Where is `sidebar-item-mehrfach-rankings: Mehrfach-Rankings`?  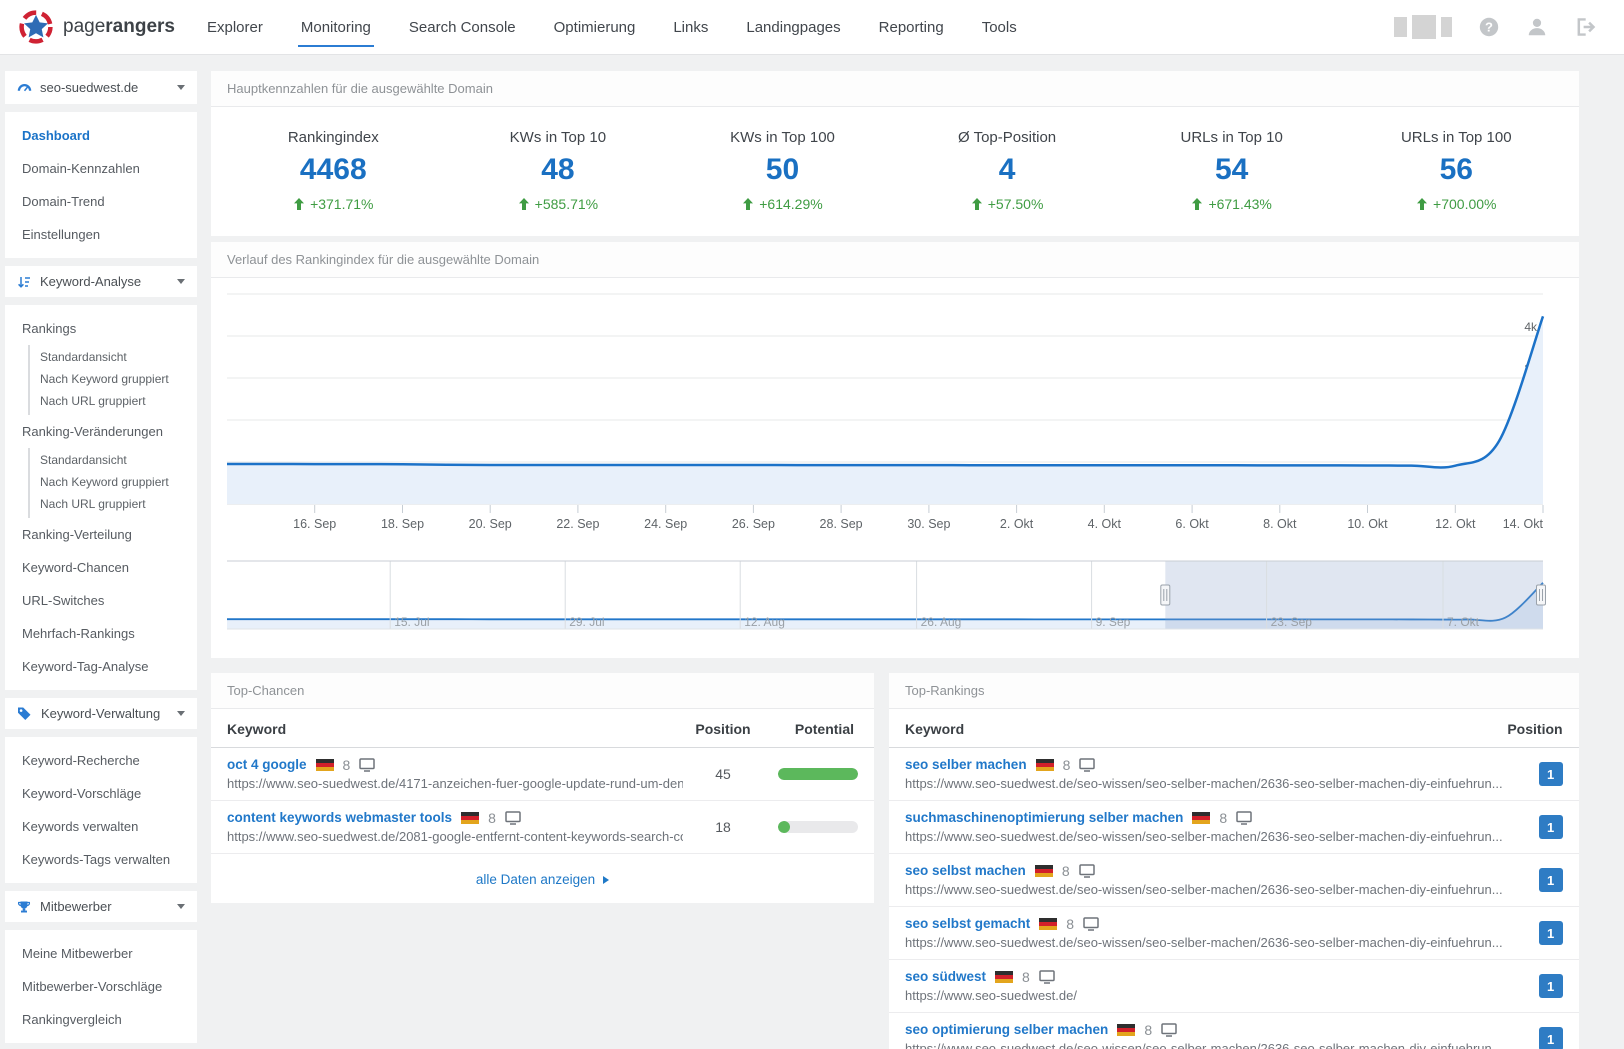 sidebar-item-mehrfach-rankings: Mehrfach-Rankings is located at coordinates (78, 633).